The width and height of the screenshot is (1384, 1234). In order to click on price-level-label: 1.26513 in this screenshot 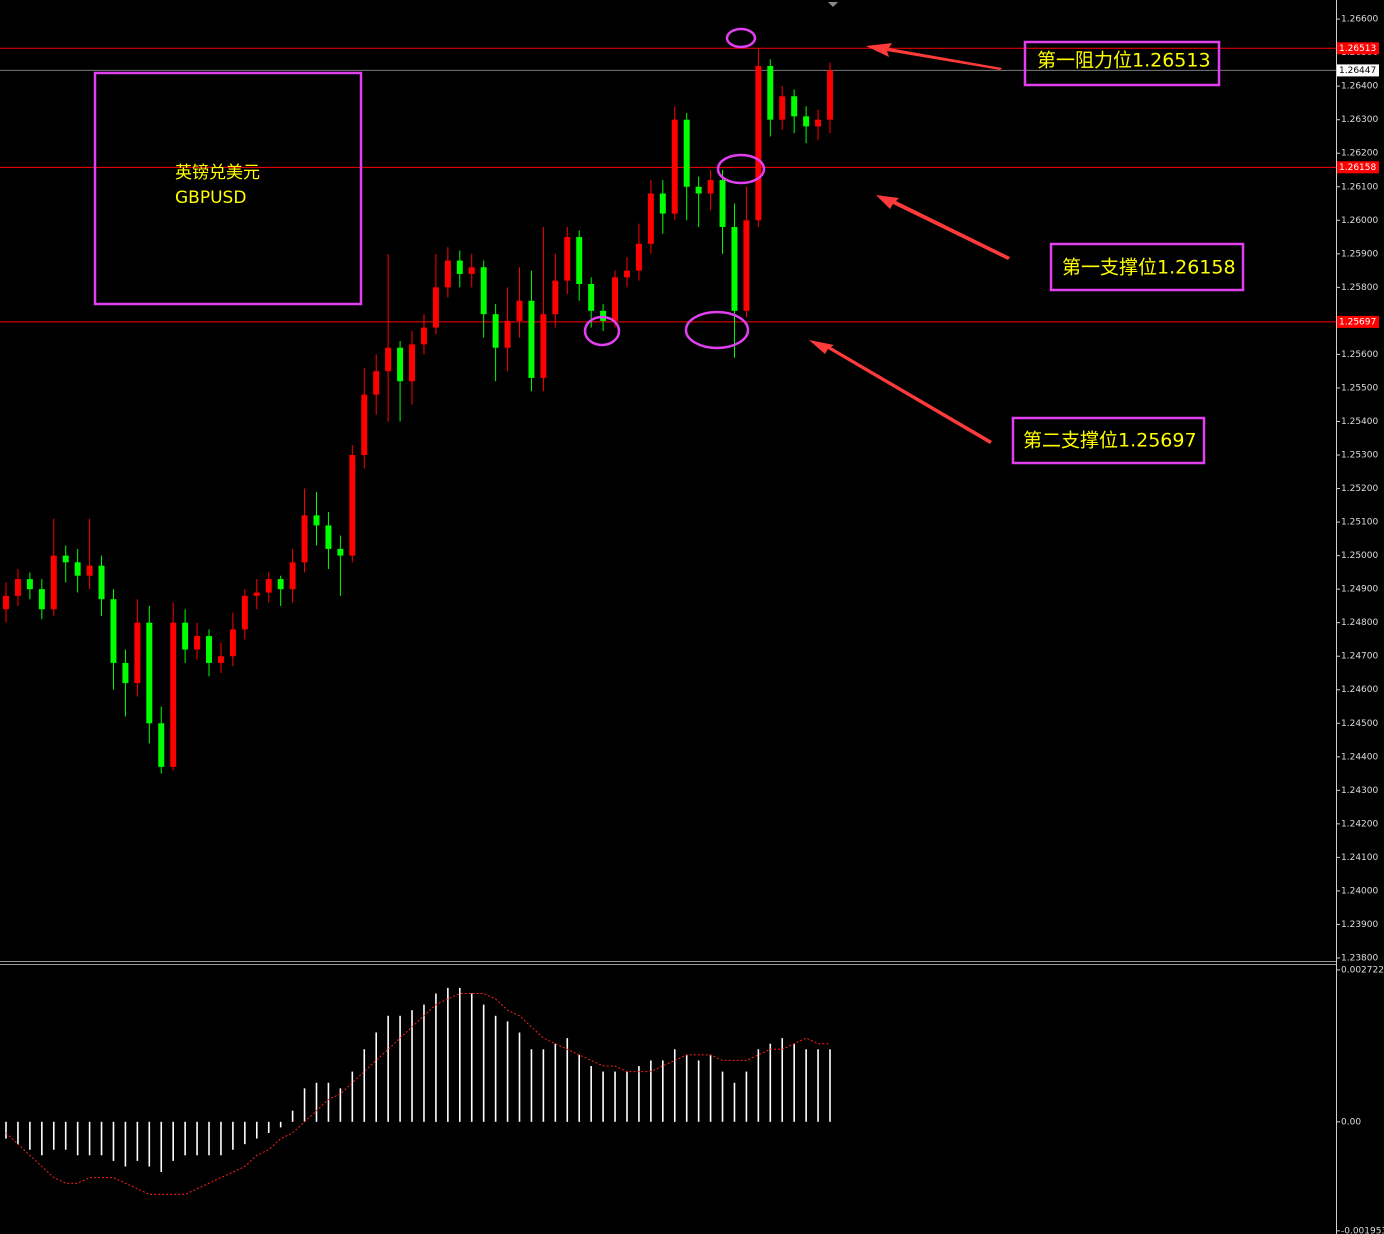, I will do `click(1357, 49)`.